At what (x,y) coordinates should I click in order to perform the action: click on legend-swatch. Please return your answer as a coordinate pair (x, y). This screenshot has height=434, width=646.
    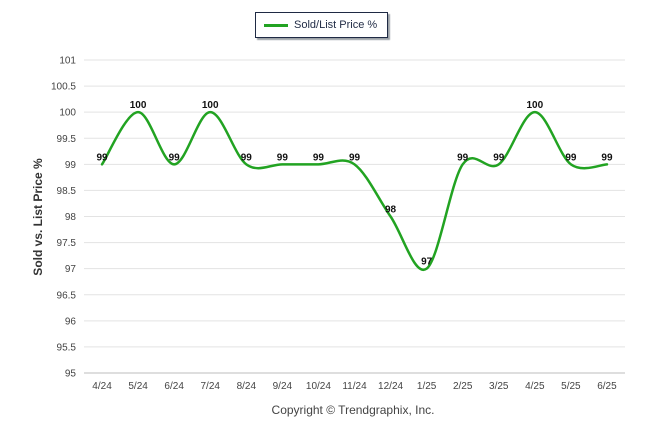
    Looking at the image, I should click on (276, 25).